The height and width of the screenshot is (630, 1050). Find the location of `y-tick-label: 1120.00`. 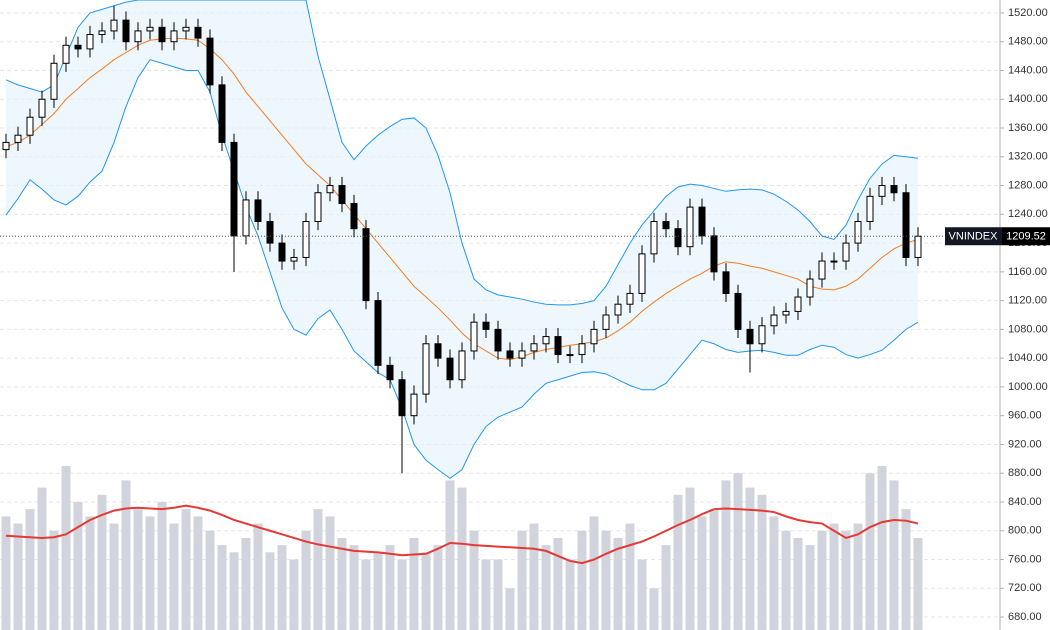

y-tick-label: 1120.00 is located at coordinates (1027, 301).